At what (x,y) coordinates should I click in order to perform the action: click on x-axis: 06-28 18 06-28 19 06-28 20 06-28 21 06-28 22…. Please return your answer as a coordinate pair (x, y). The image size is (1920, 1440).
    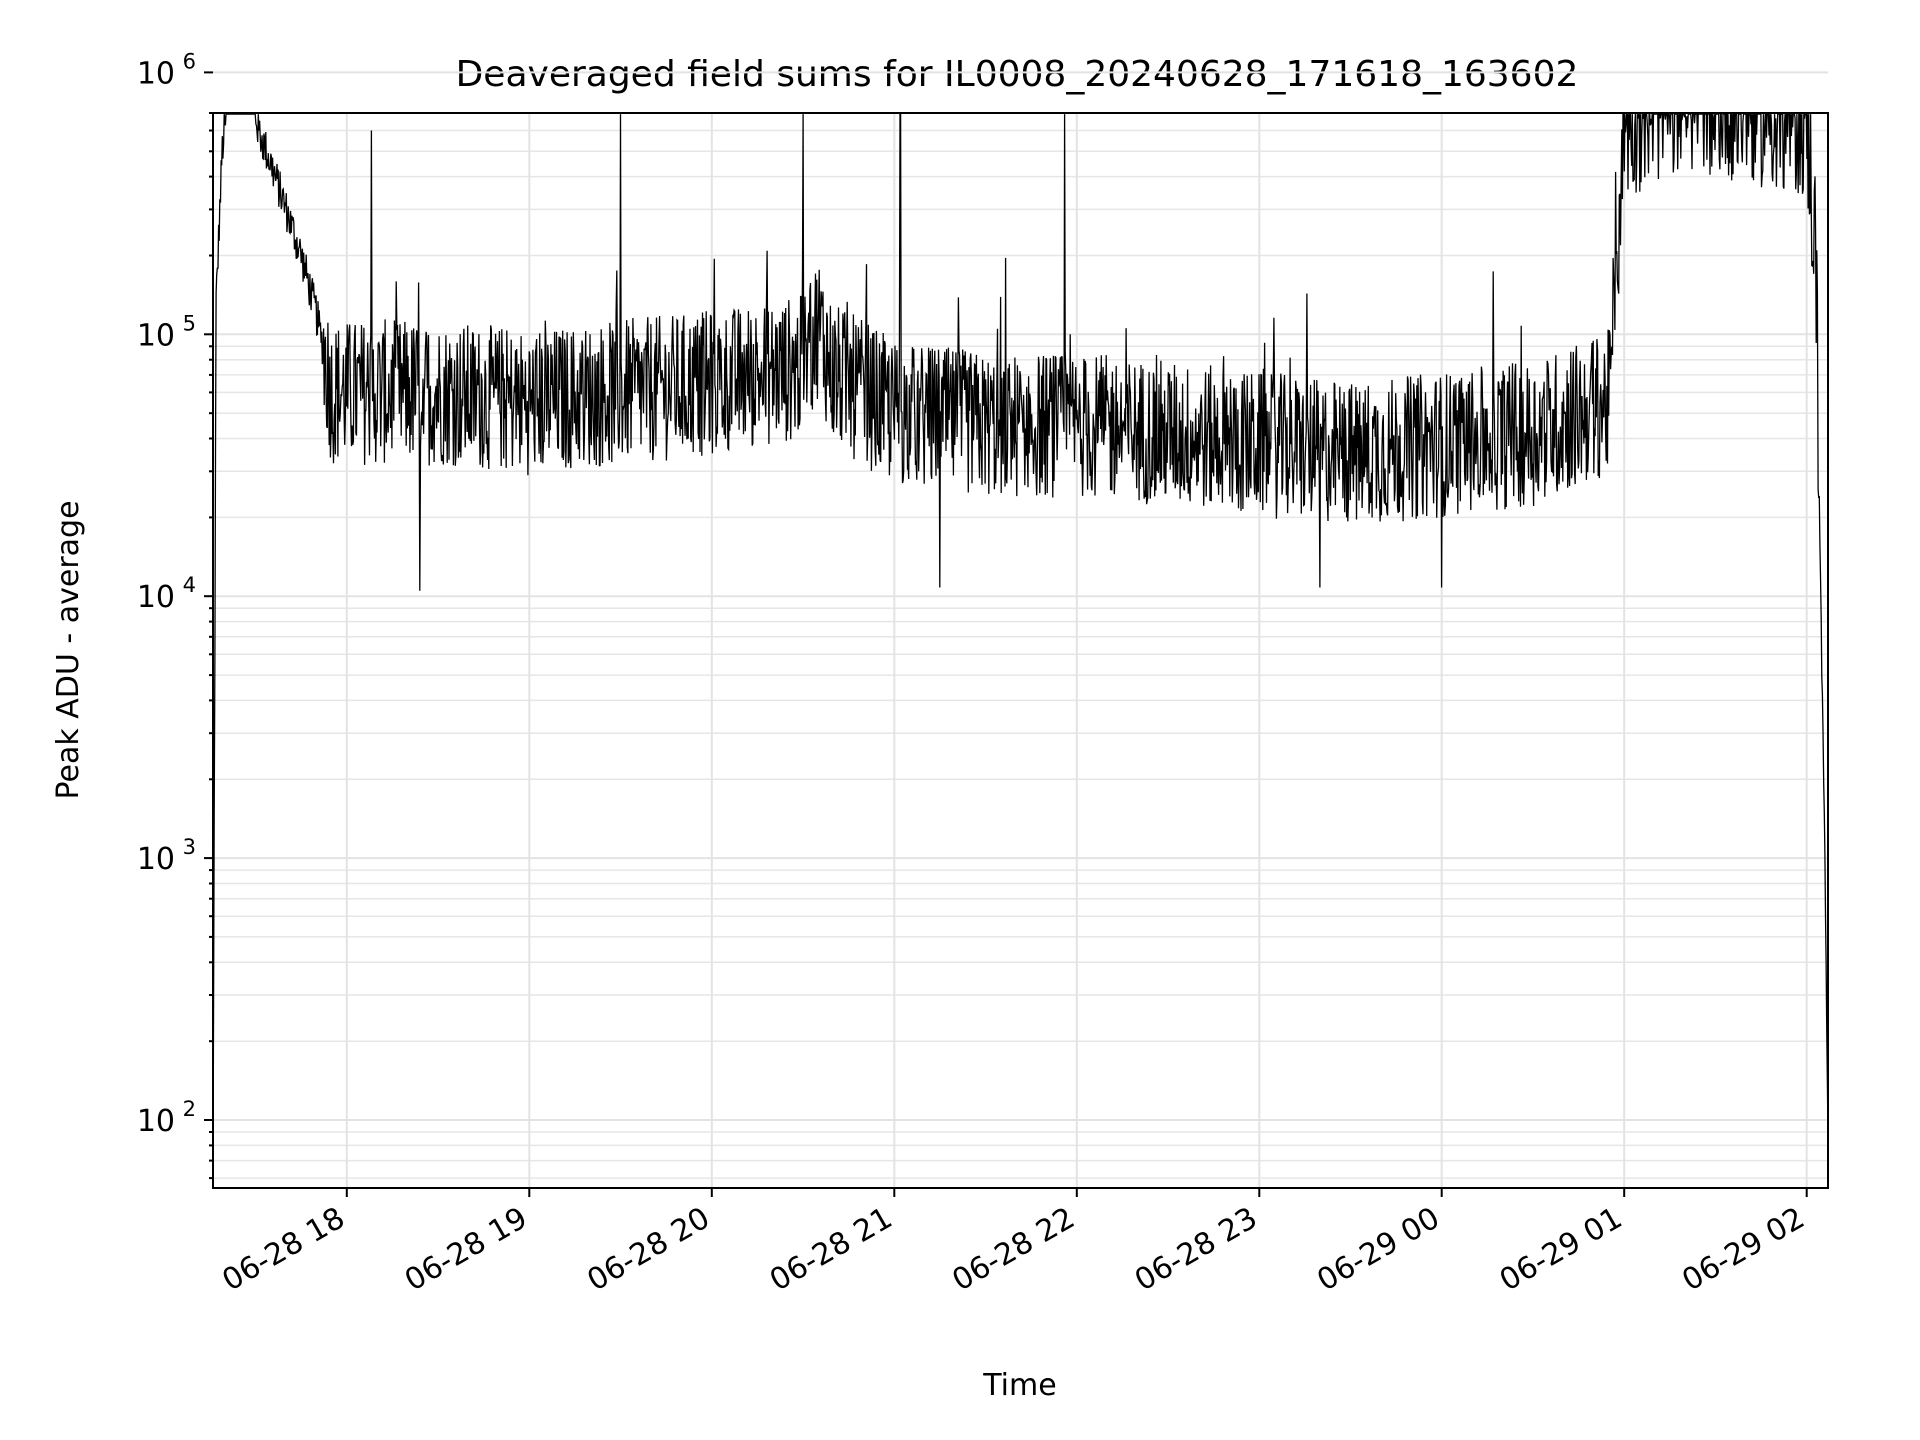
    Looking at the image, I should click on (1013, 1243).